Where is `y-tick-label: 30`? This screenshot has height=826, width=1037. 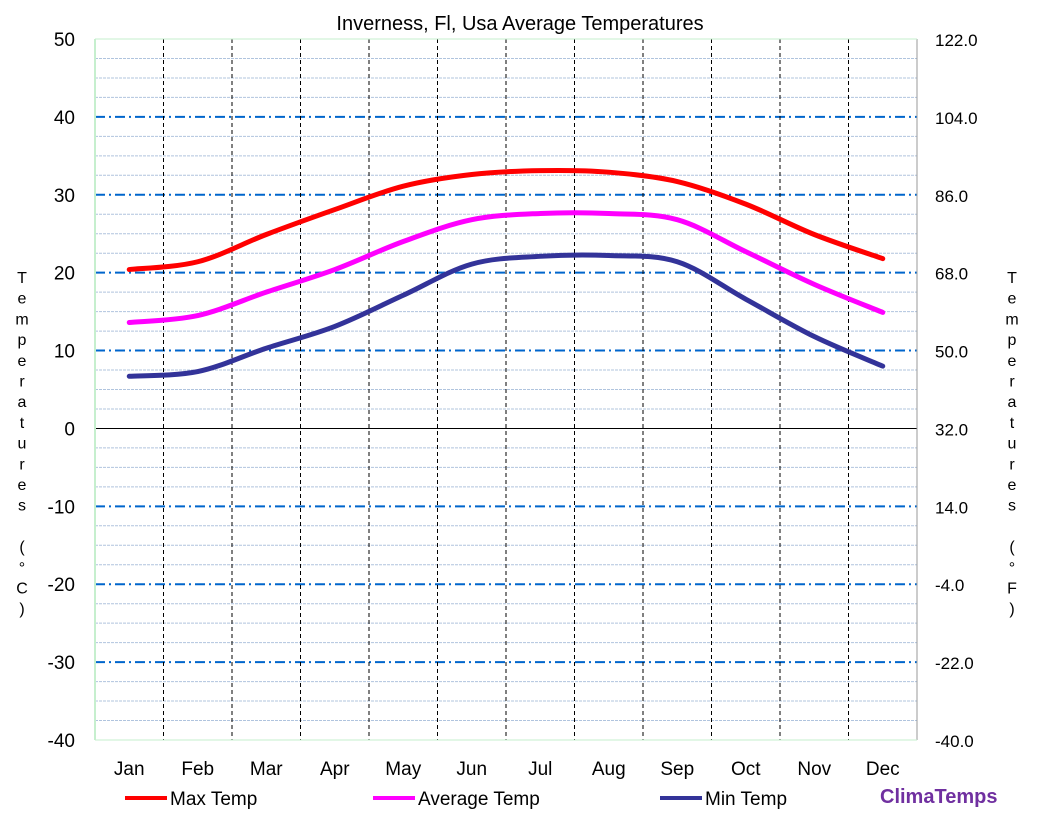
y-tick-label: 30 is located at coordinates (64, 196).